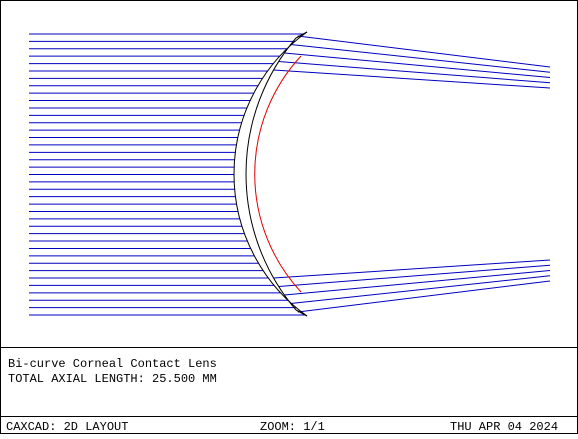 This screenshot has height=439, width=578. What do you see at coordinates (292, 427) in the screenshot?
I see `zoom-level: ZOOM: 1/1` at bounding box center [292, 427].